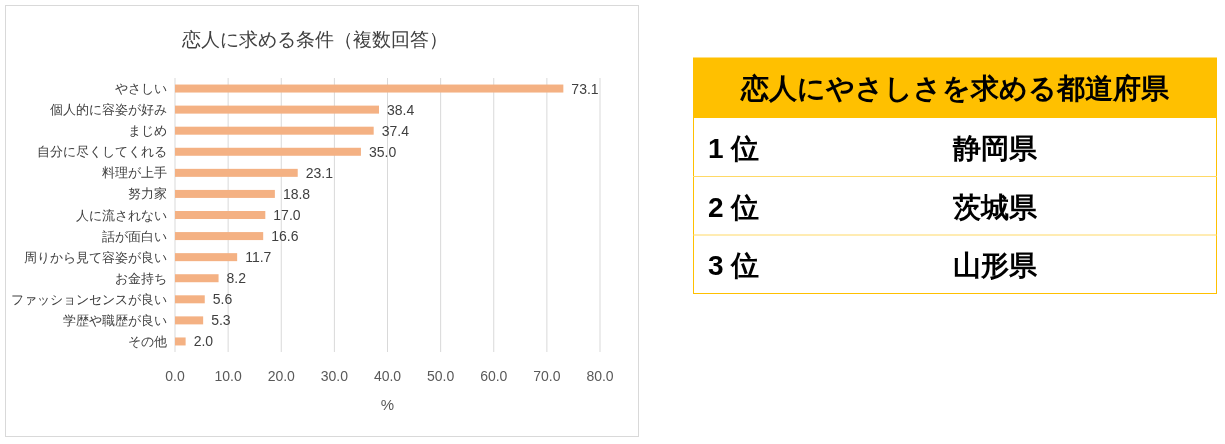  What do you see at coordinates (228, 376) in the screenshot?
I see `x-tick-label: 10.0` at bounding box center [228, 376].